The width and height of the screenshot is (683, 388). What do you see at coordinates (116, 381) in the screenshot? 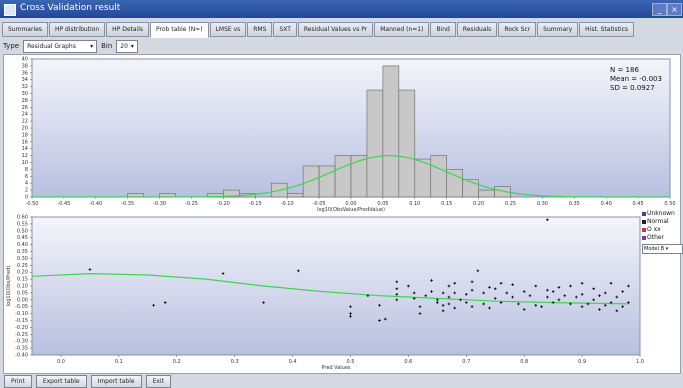
I see `import-table-button: Import table` at bounding box center [116, 381].